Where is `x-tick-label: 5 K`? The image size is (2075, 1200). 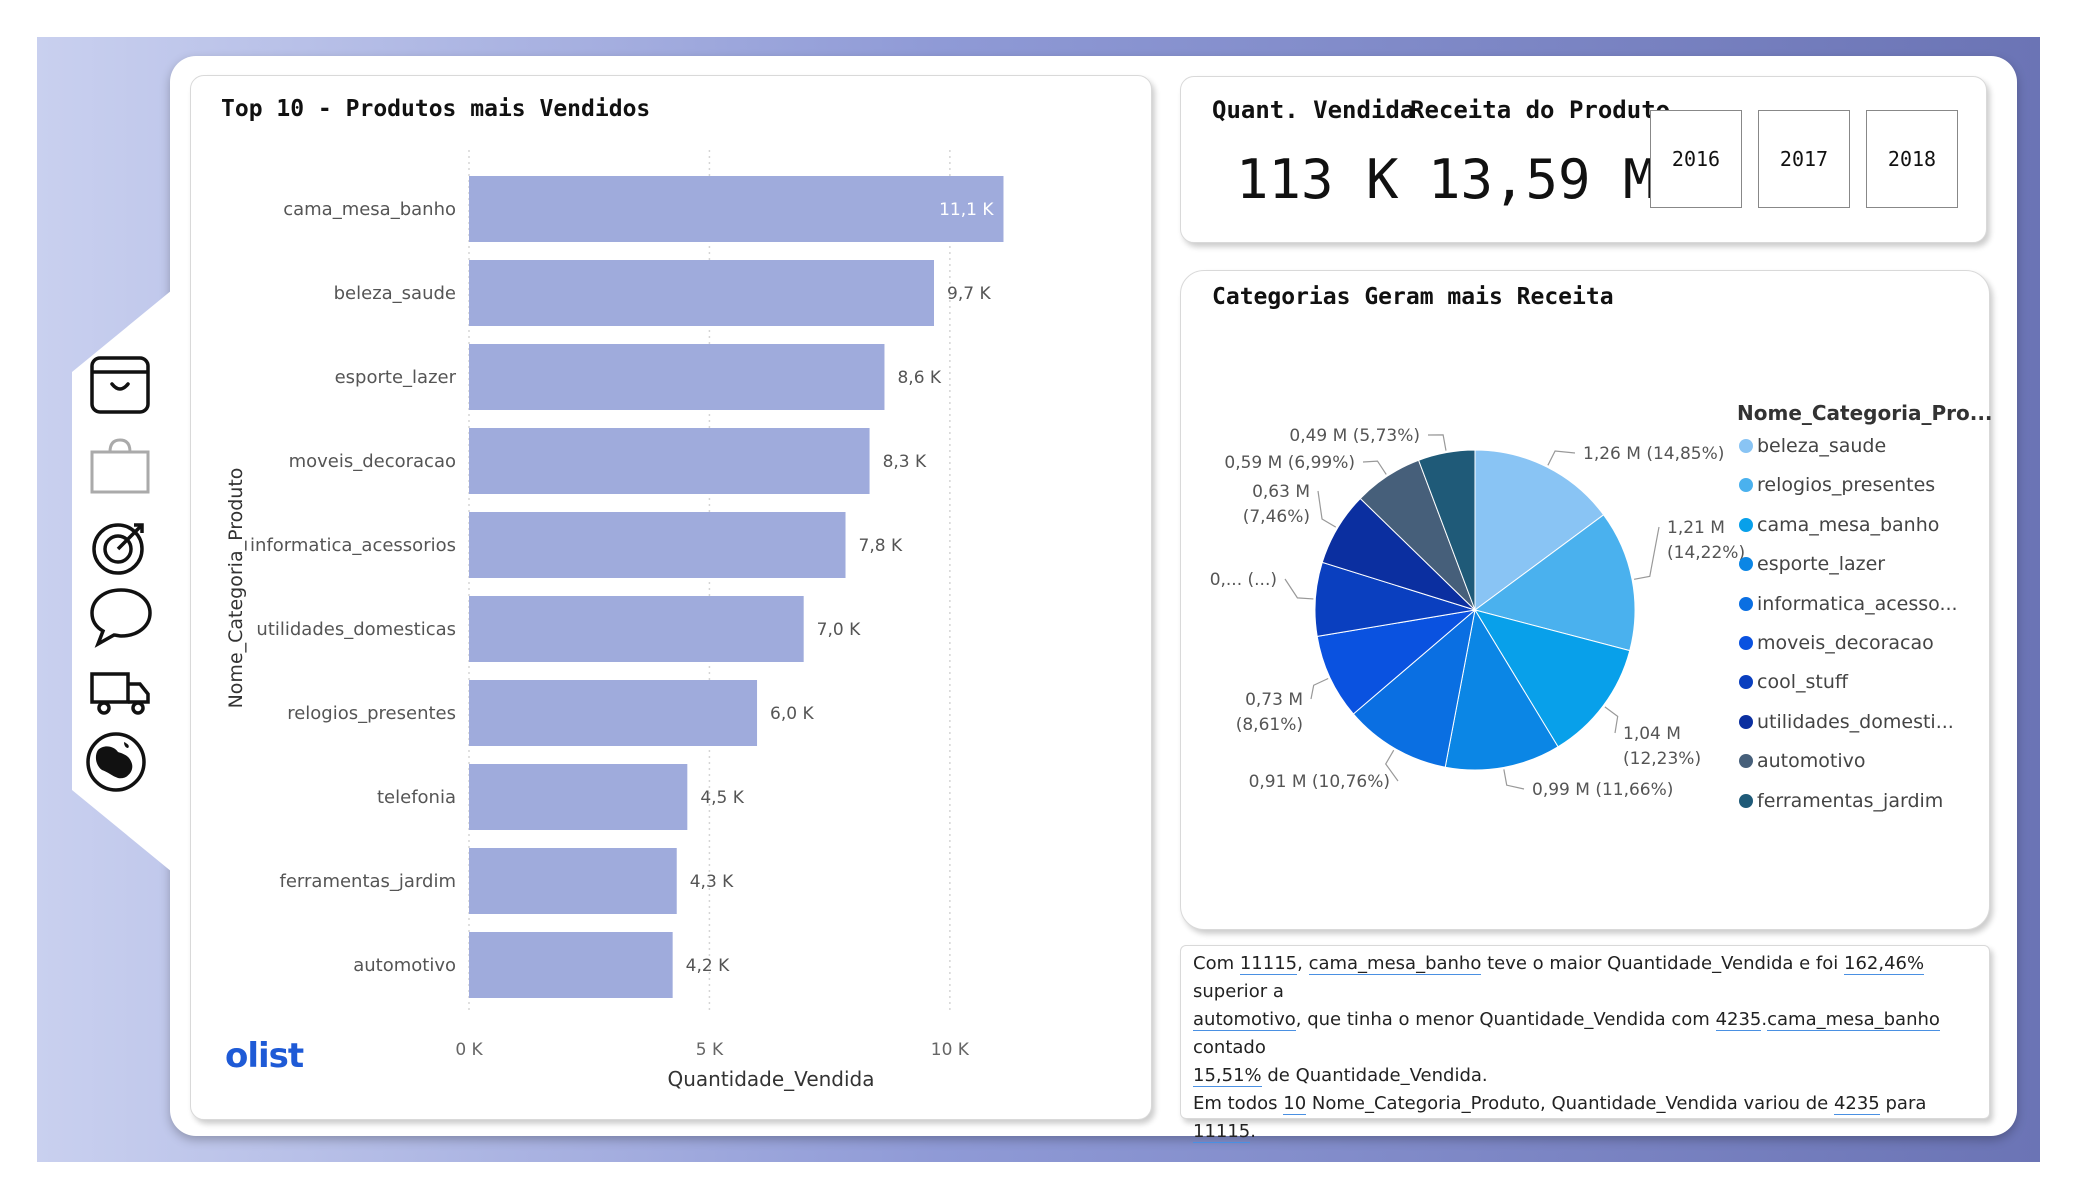 x-tick-label: 5 K is located at coordinates (710, 1050).